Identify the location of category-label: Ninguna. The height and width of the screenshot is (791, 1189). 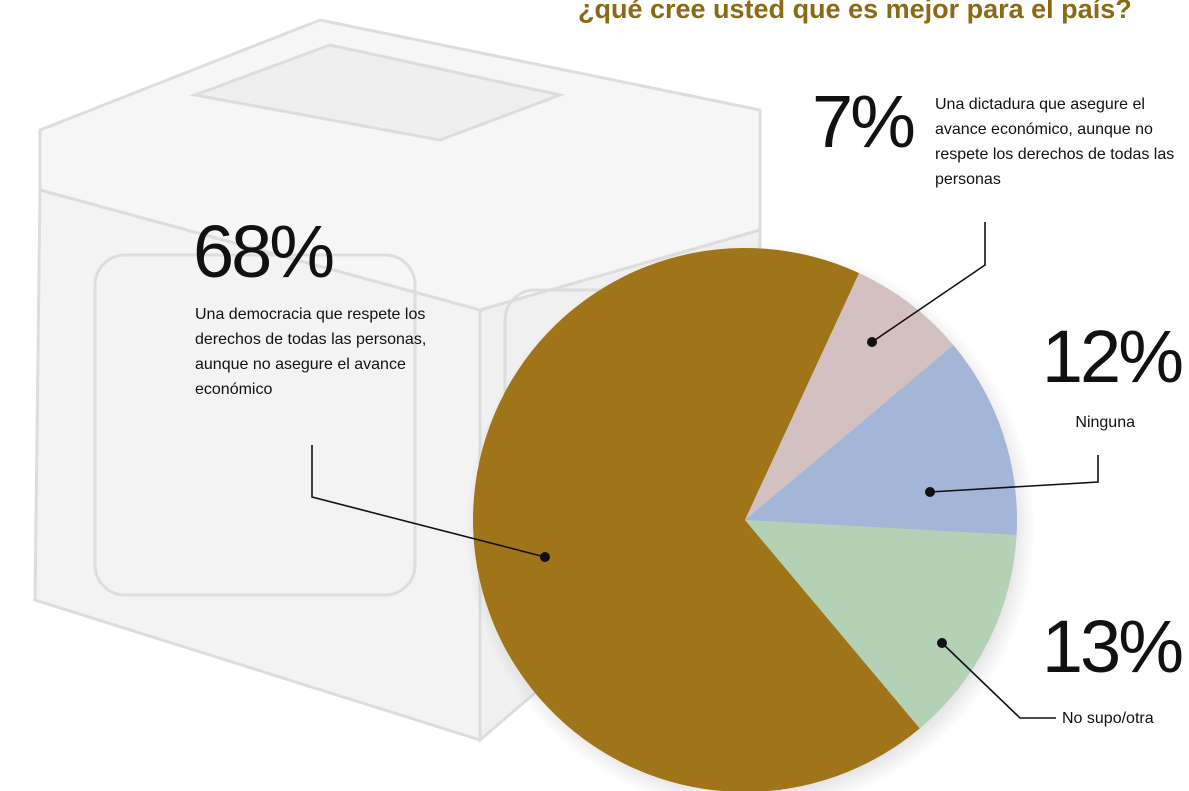
(1105, 422).